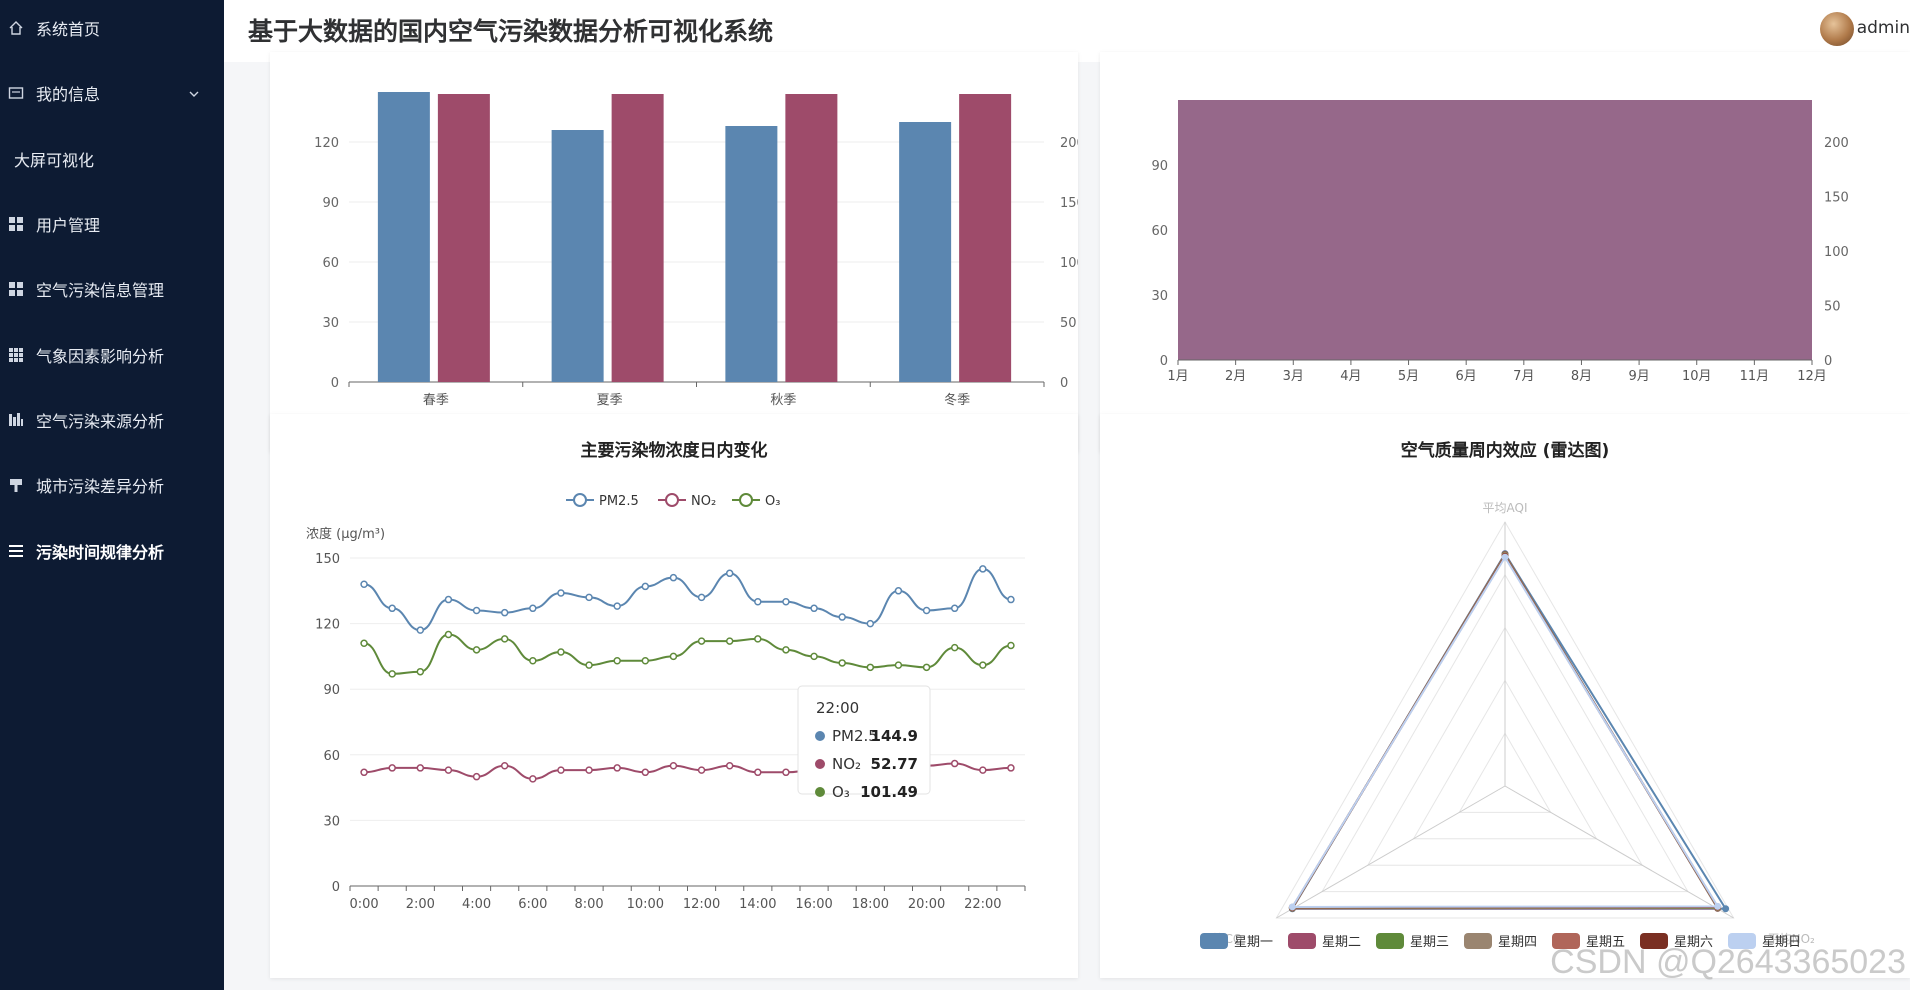 The height and width of the screenshot is (990, 1910). Describe the element at coordinates (327, 559) in the screenshot. I see `y-tick-label: 150` at that location.